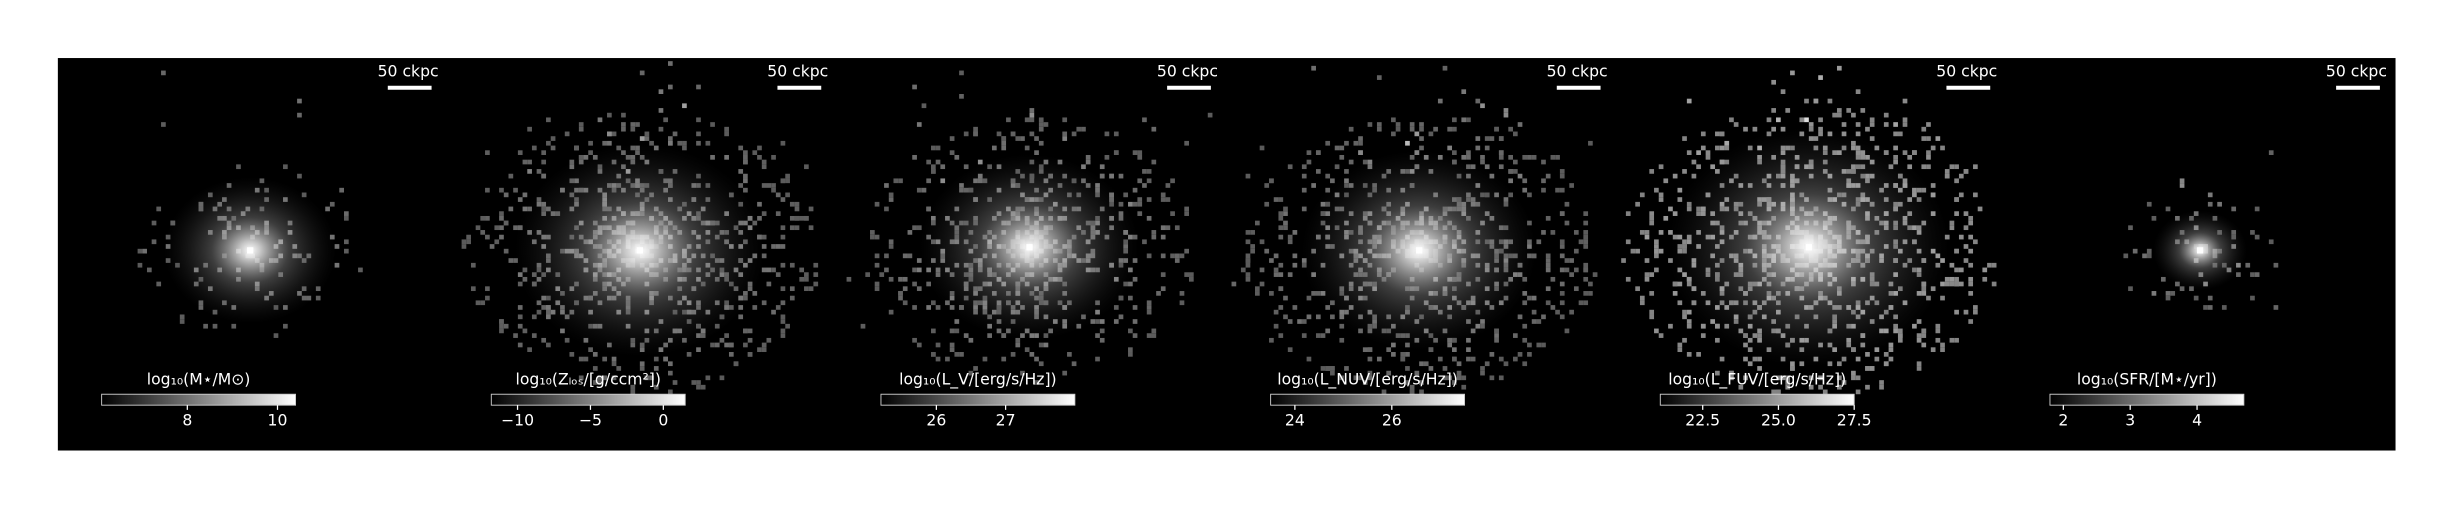 The width and height of the screenshot is (2444, 507). What do you see at coordinates (2200, 250) in the screenshot?
I see `core-pixel` at bounding box center [2200, 250].